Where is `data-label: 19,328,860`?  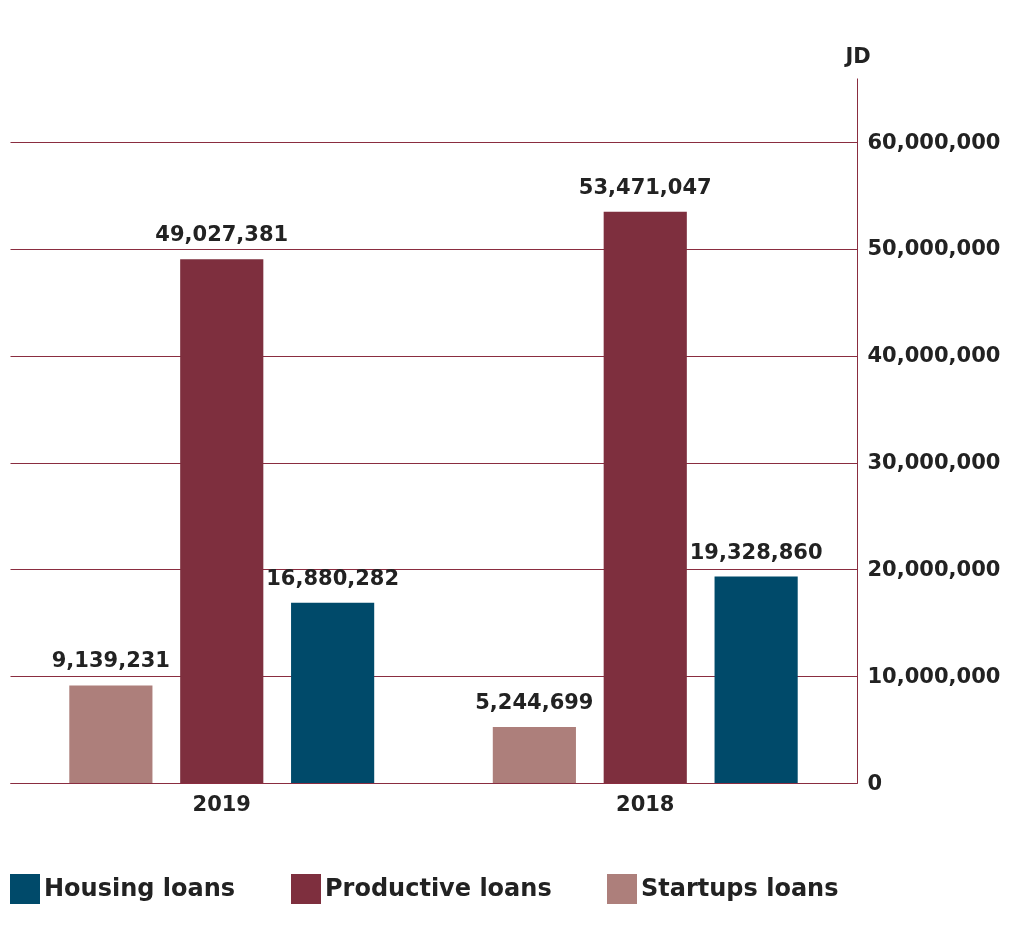
data-label: 19,328,860 is located at coordinates (756, 551).